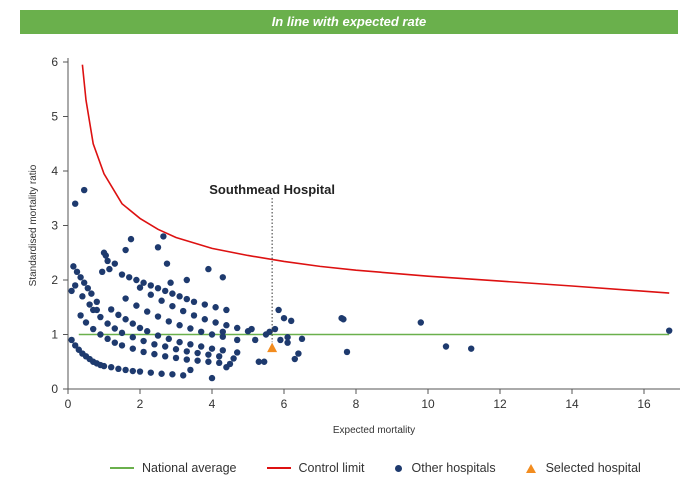  I want to click on y-tick-label: 5, so click(54, 117).